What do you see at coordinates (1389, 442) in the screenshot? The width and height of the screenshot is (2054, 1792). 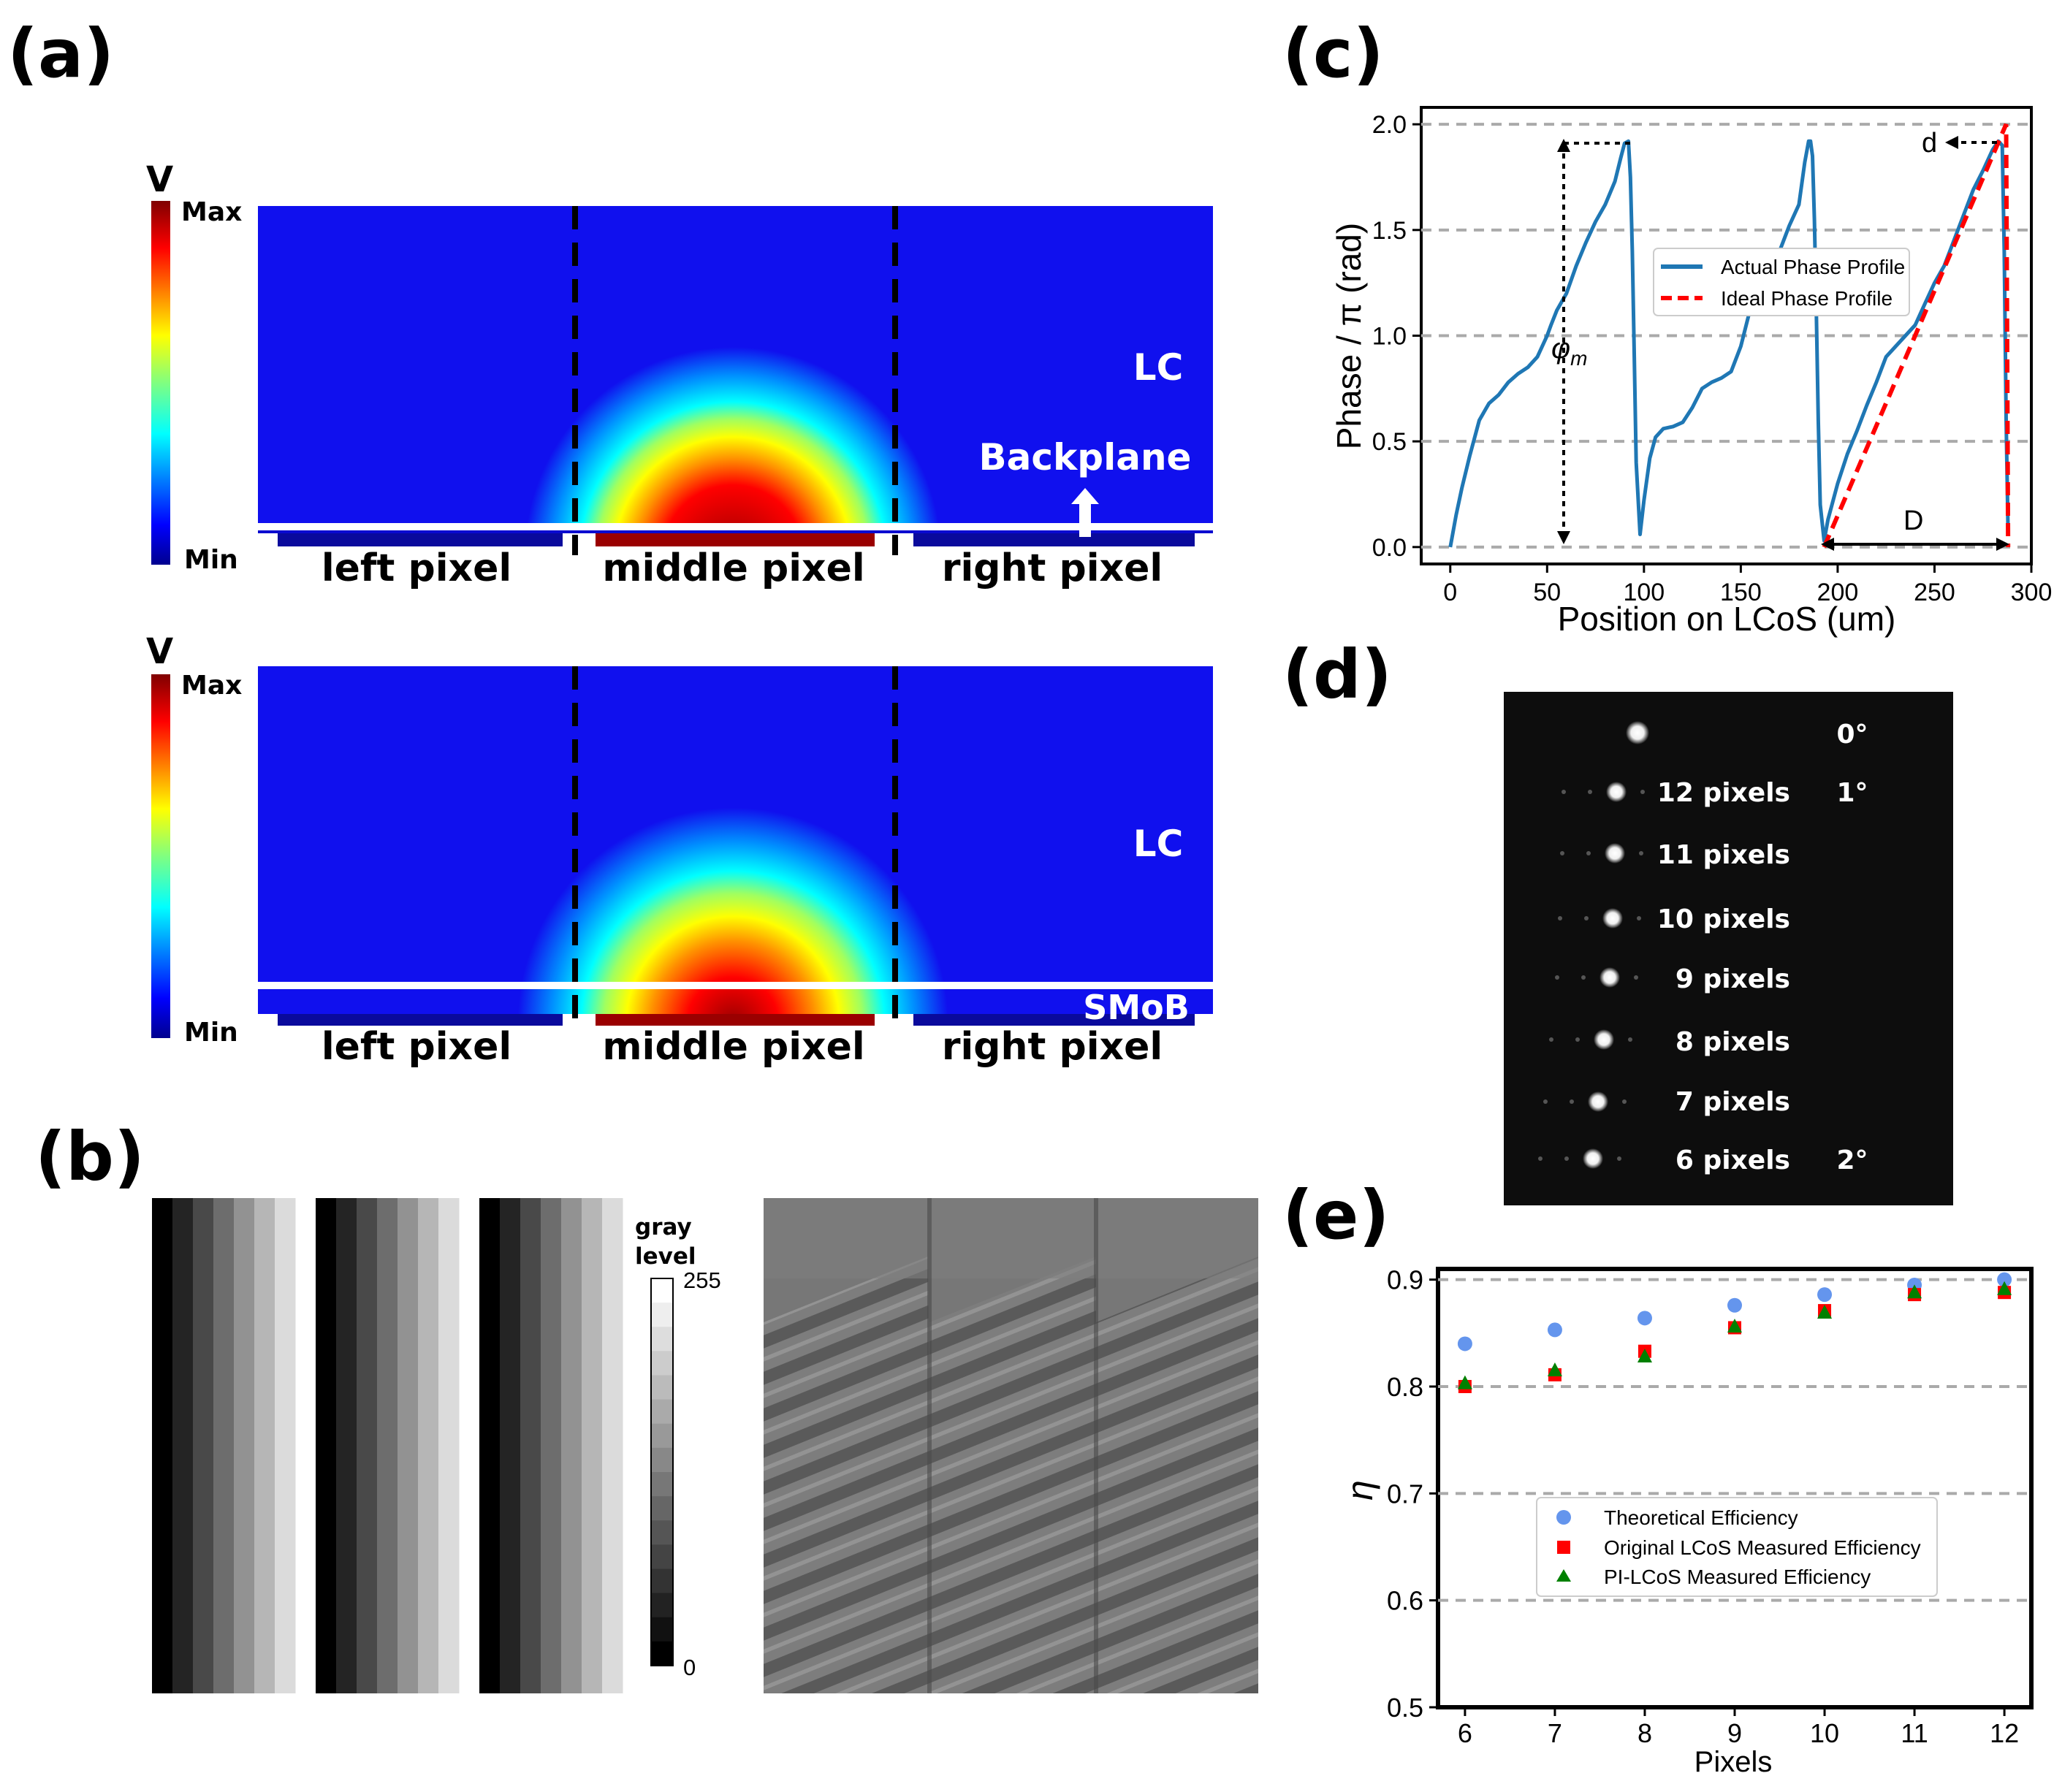 I see `y-tick-label-c: 0.5` at bounding box center [1389, 442].